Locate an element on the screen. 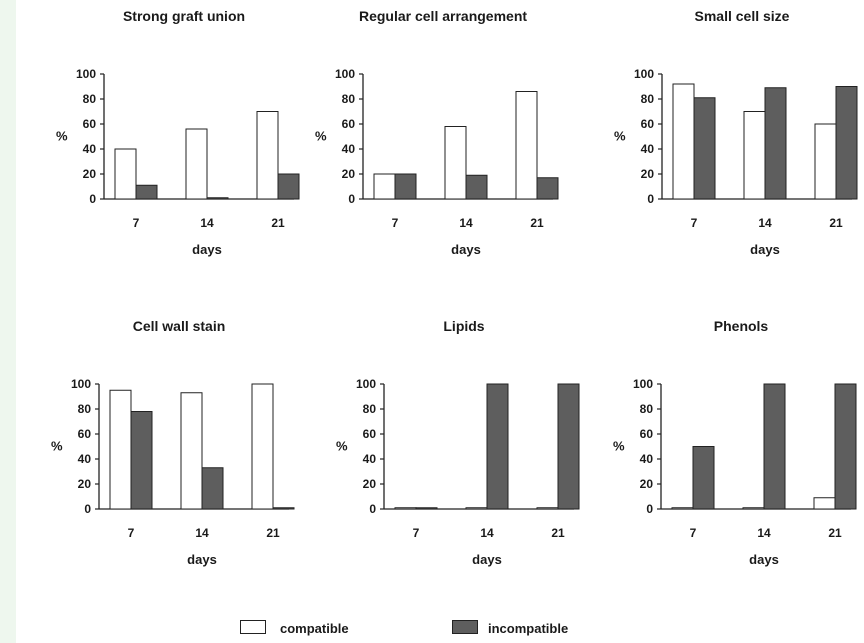 This screenshot has width=864, height=643. legend-label-compatible: compatible is located at coordinates (314, 628).